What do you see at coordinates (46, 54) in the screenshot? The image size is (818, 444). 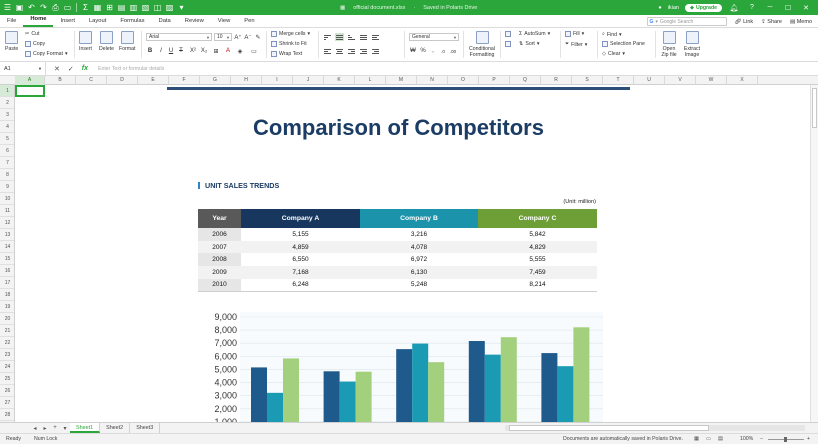 I see `copy-format-button: Copy Format ▾` at bounding box center [46, 54].